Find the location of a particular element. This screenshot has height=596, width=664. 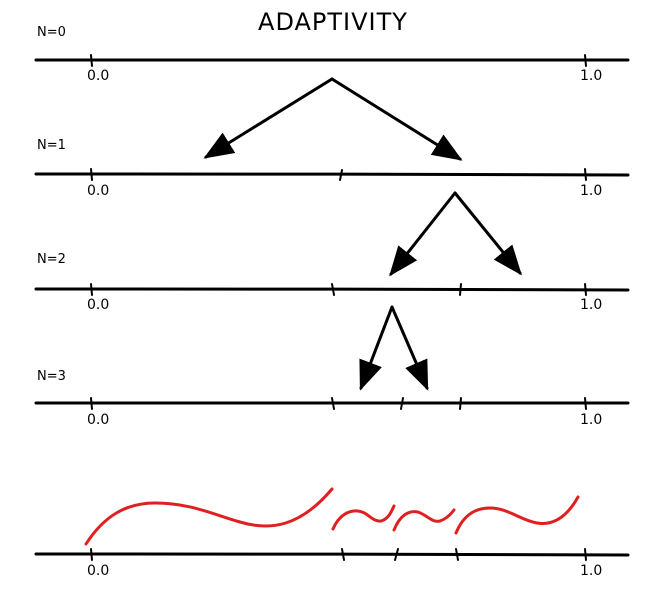

axis-label-end-n2: 1.0 is located at coordinates (591, 305).